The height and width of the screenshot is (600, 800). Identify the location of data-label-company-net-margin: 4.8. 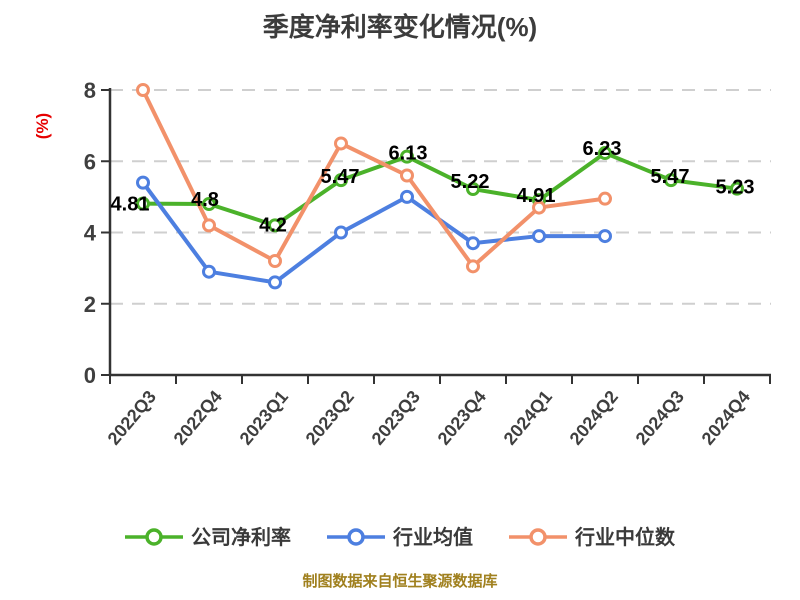
(205, 200).